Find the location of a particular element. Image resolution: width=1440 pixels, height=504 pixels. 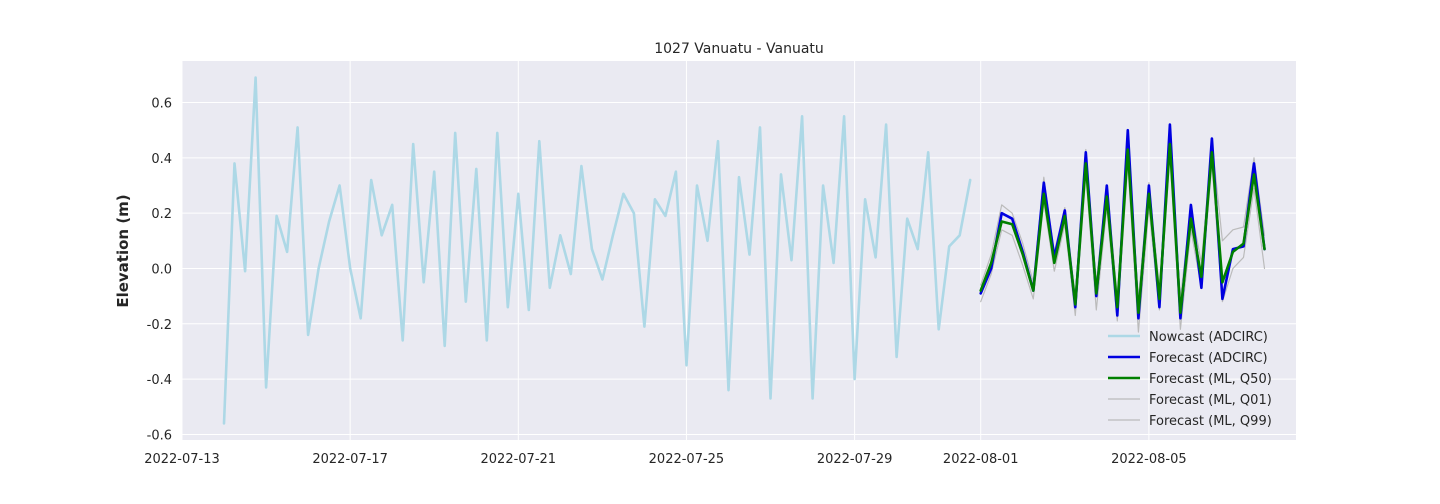

legend-label: Forecast (ML, Q99) is located at coordinates (1210, 421).